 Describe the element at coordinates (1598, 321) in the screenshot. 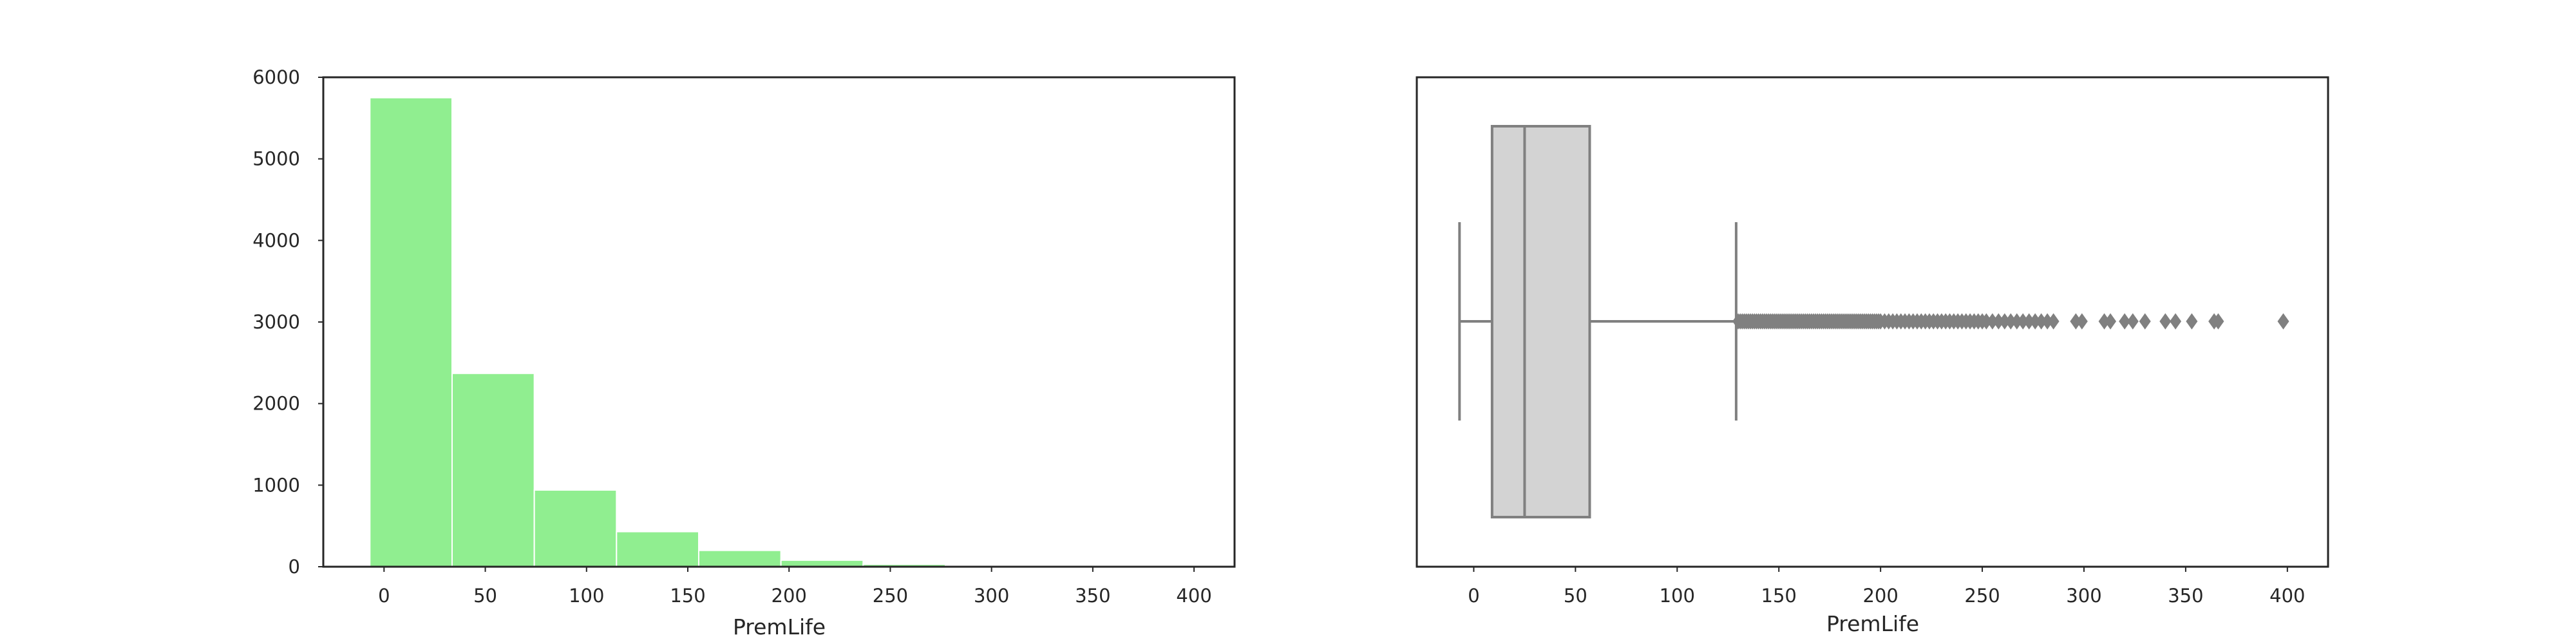

I see `boxplot-body` at that location.